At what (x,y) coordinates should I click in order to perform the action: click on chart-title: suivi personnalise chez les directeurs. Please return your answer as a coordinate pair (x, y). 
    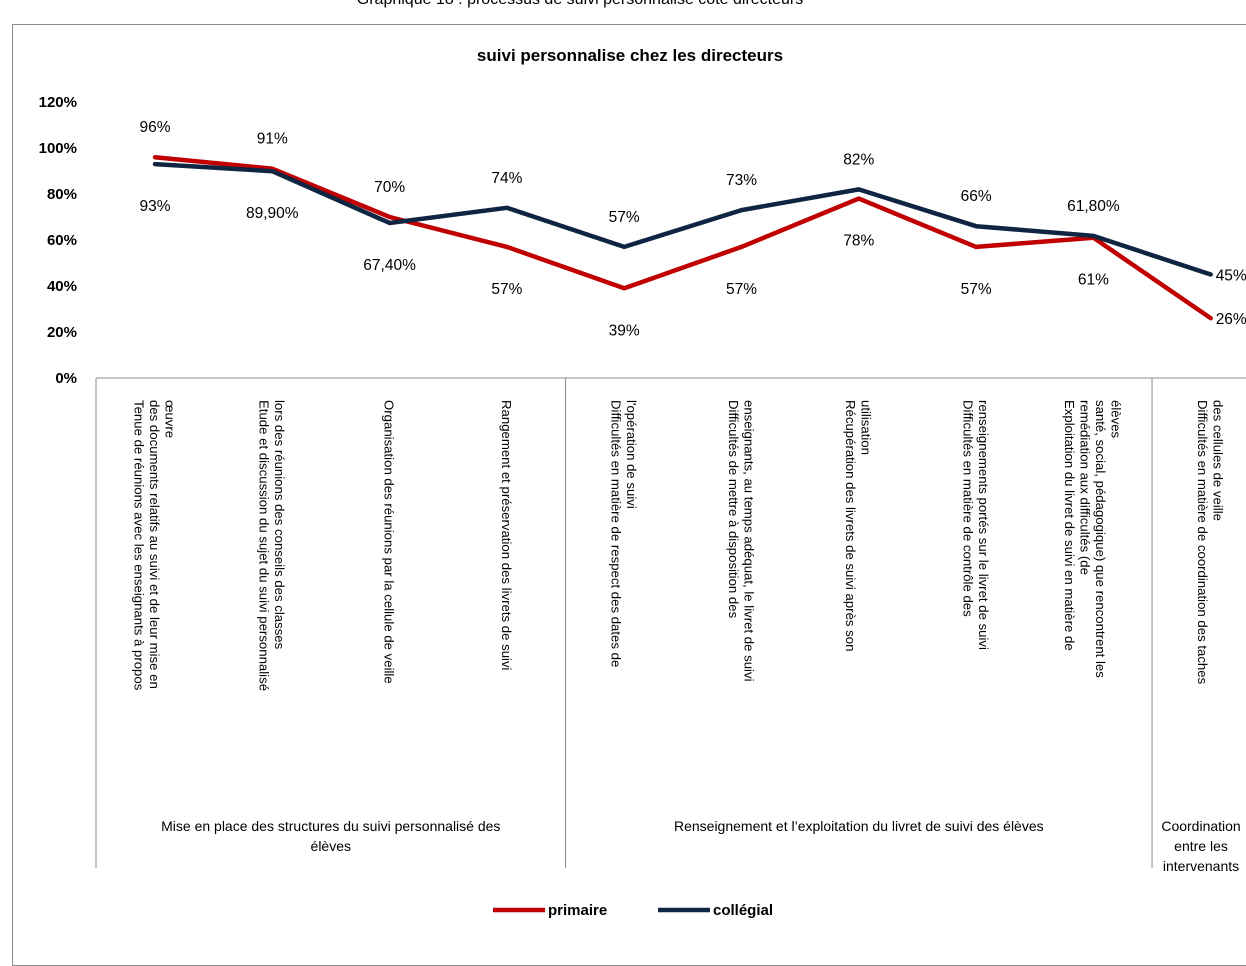
    Looking at the image, I should click on (630, 55).